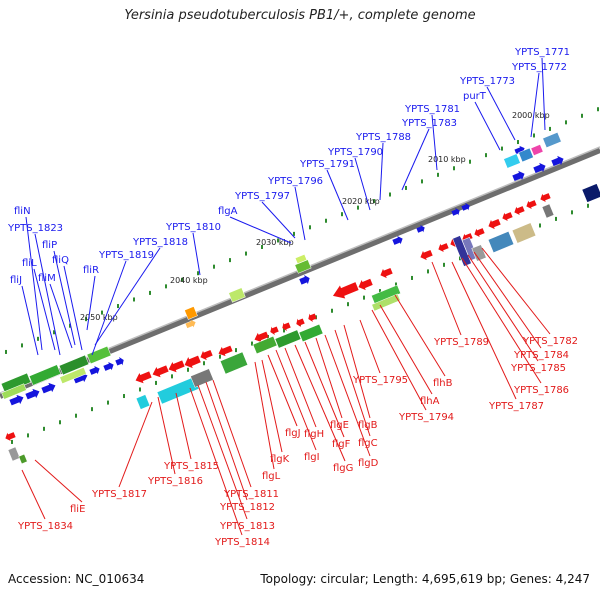  I want to click on gene-label-forward: YPTS_1810, so click(193, 227).